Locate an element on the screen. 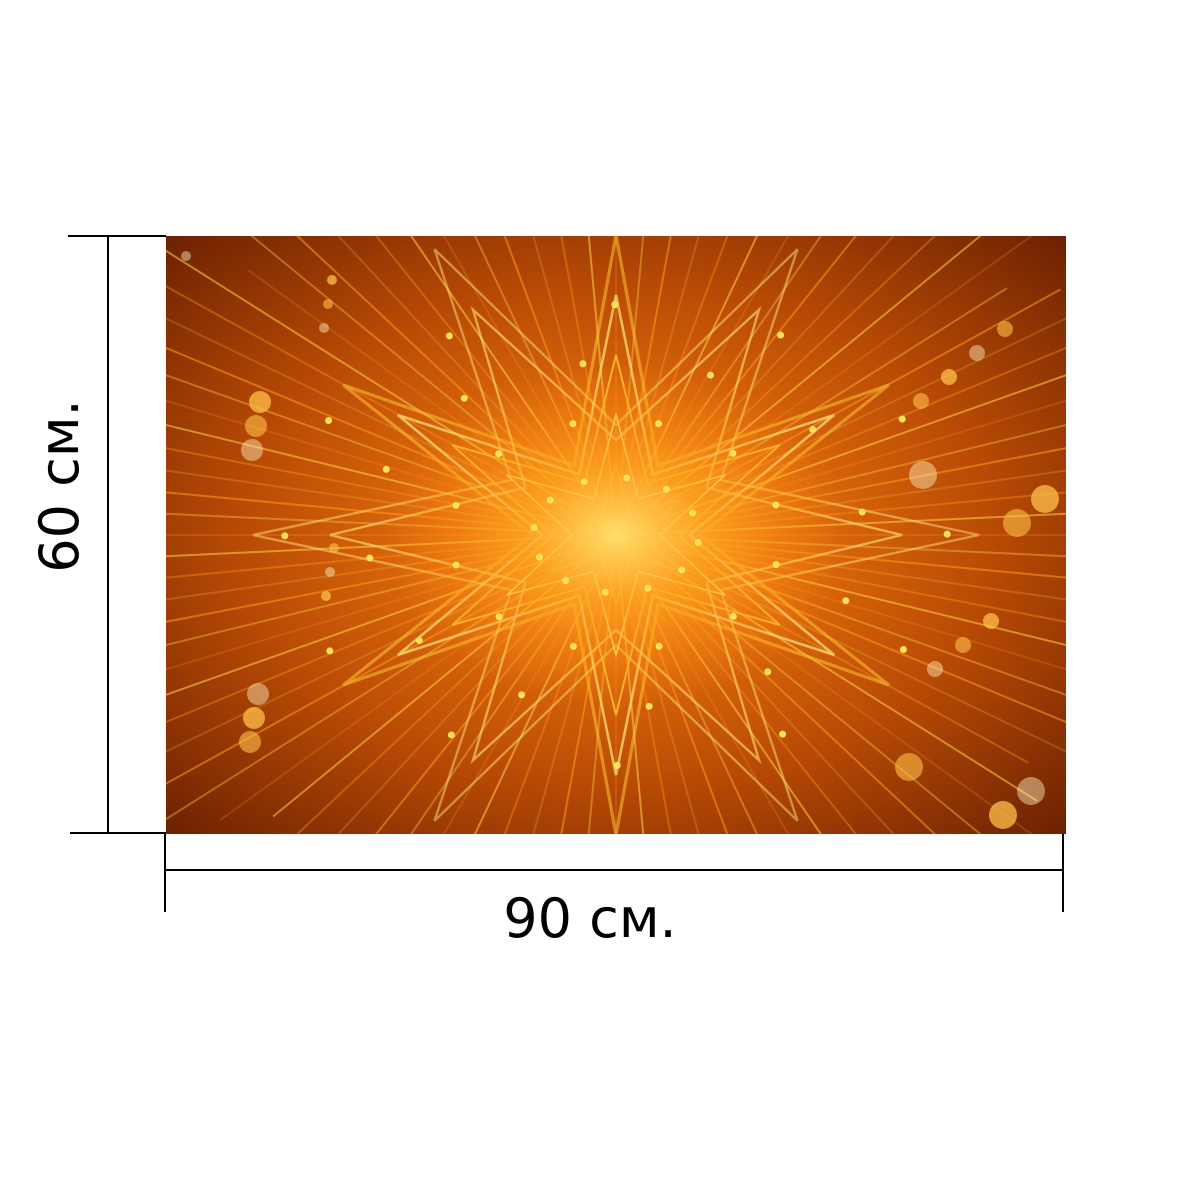 The height and width of the screenshot is (1200, 1200). height-dimension-line is located at coordinates (108, 534).